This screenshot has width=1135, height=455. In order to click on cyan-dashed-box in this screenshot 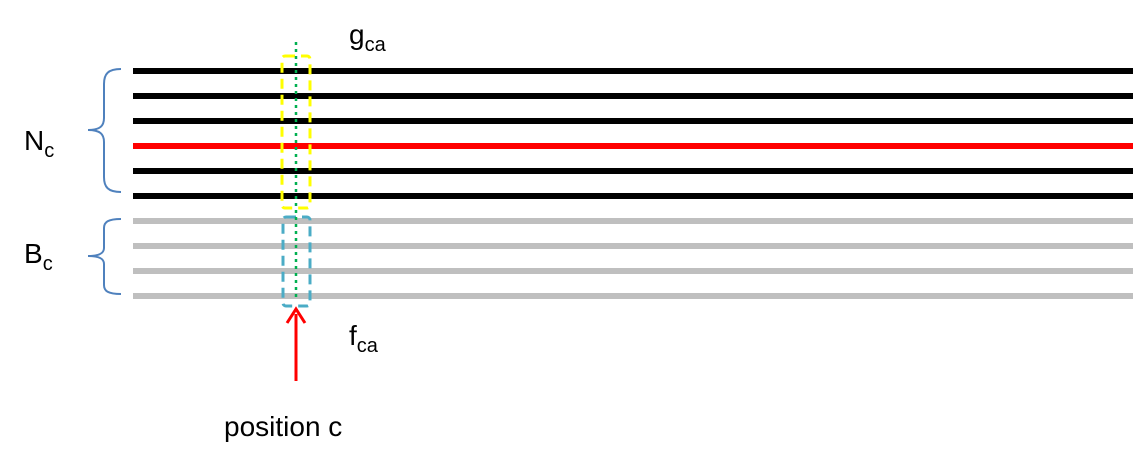, I will do `click(296, 261)`.